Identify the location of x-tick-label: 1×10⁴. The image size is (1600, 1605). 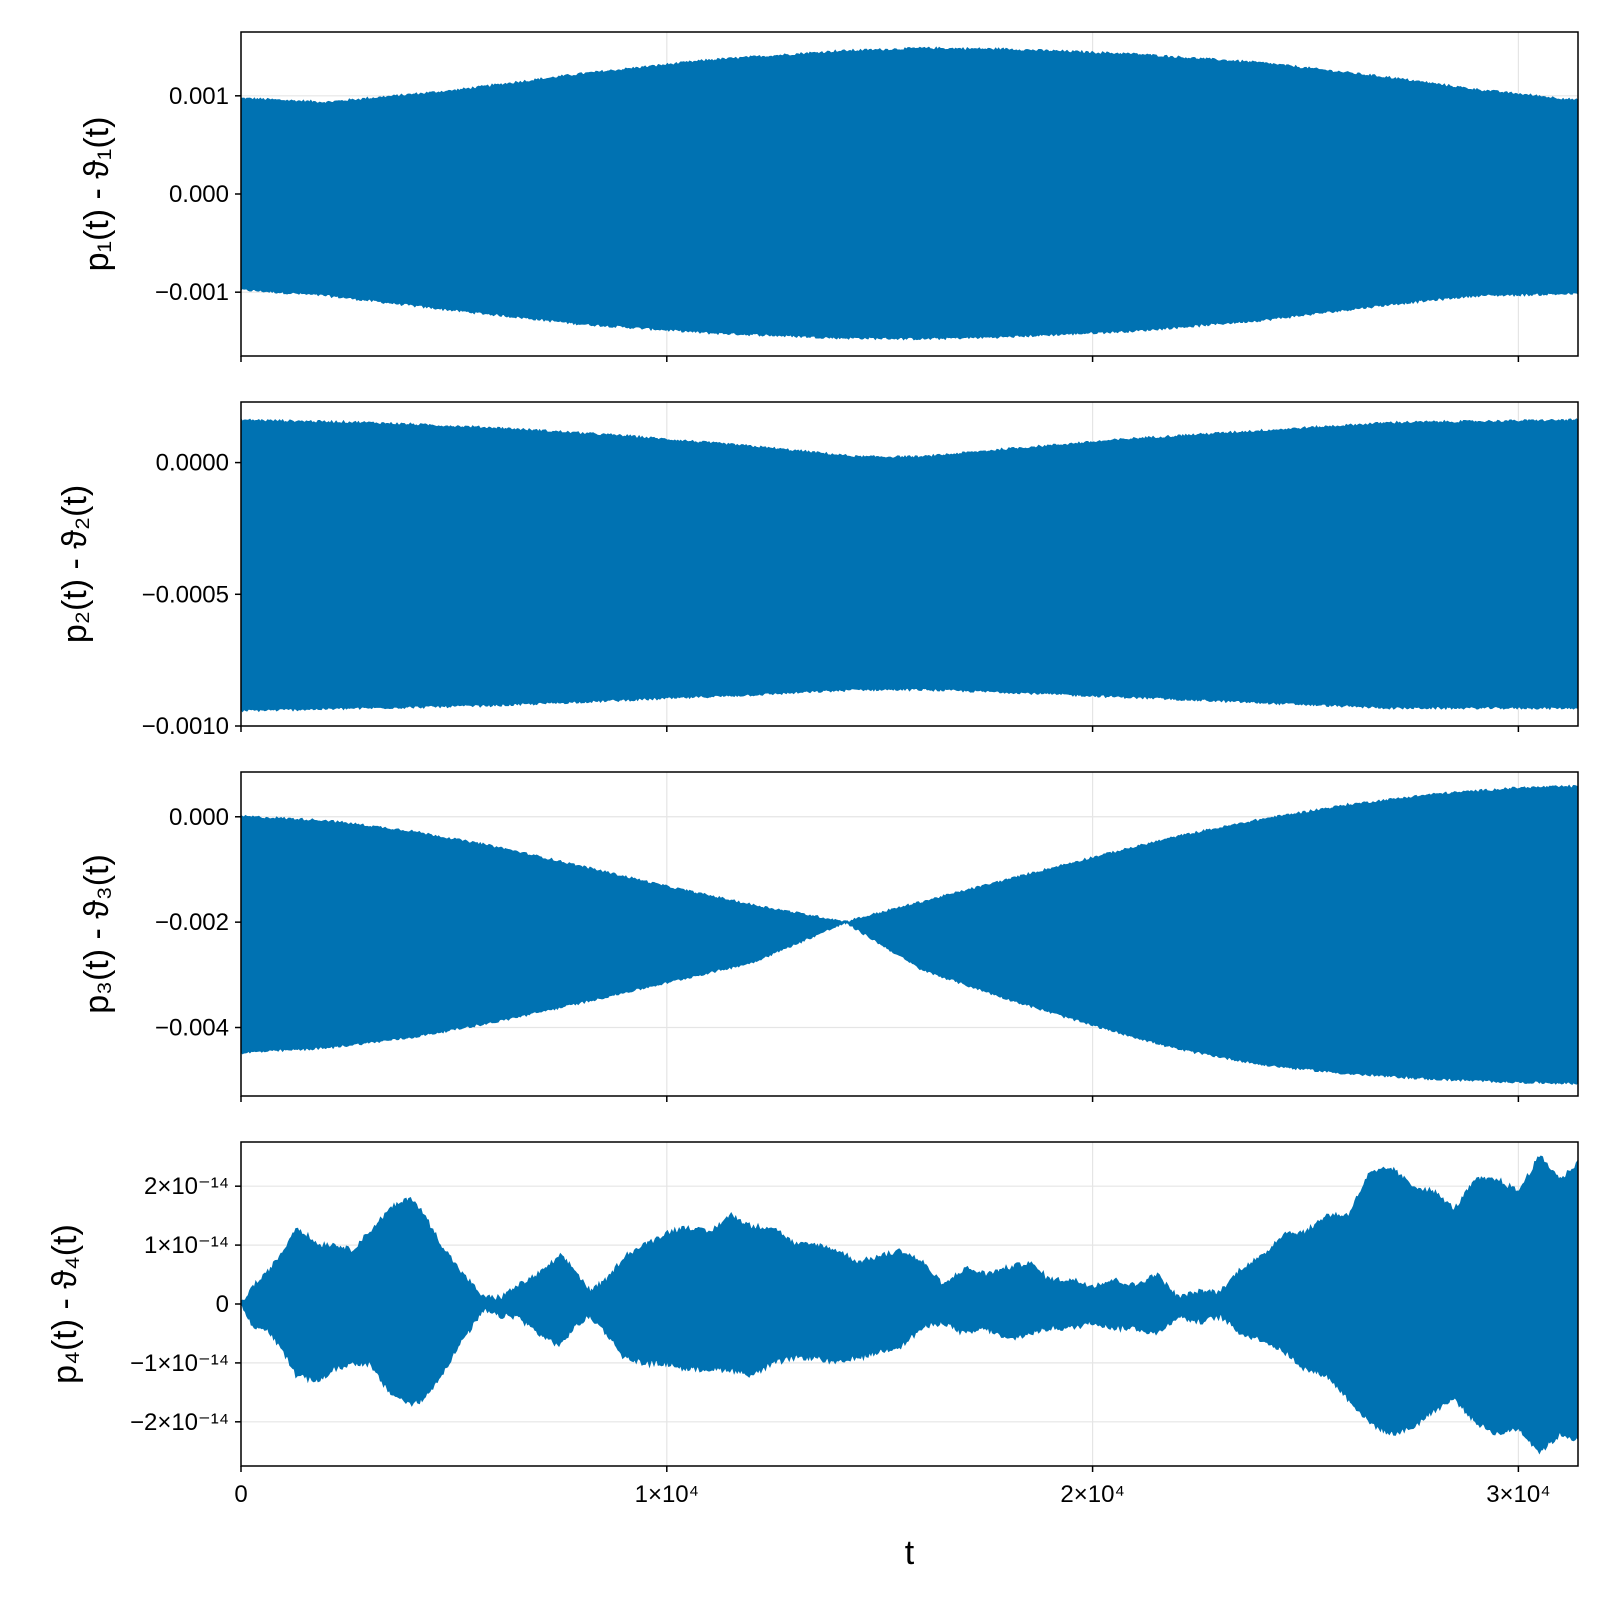
(667, 1494).